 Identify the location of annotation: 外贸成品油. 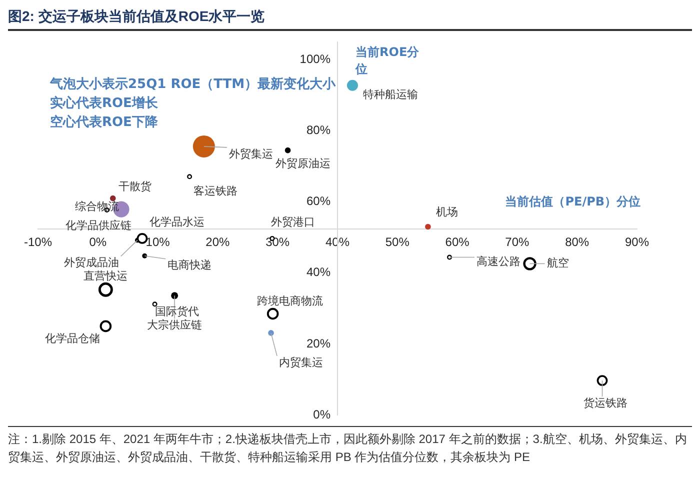
(91, 263).